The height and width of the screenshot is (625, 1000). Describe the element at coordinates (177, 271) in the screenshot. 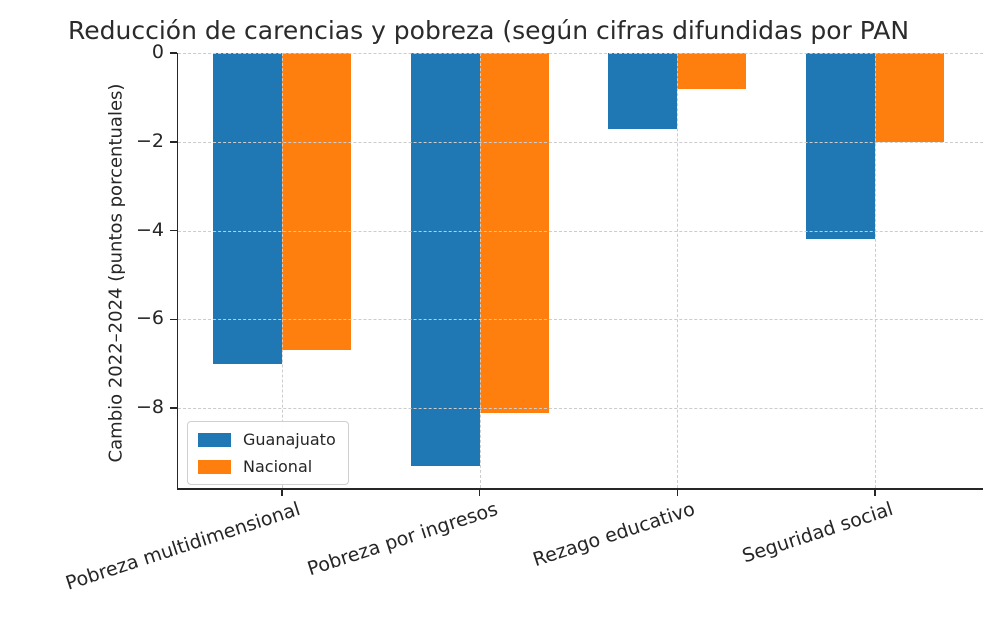

I see `y-axis-spine` at that location.